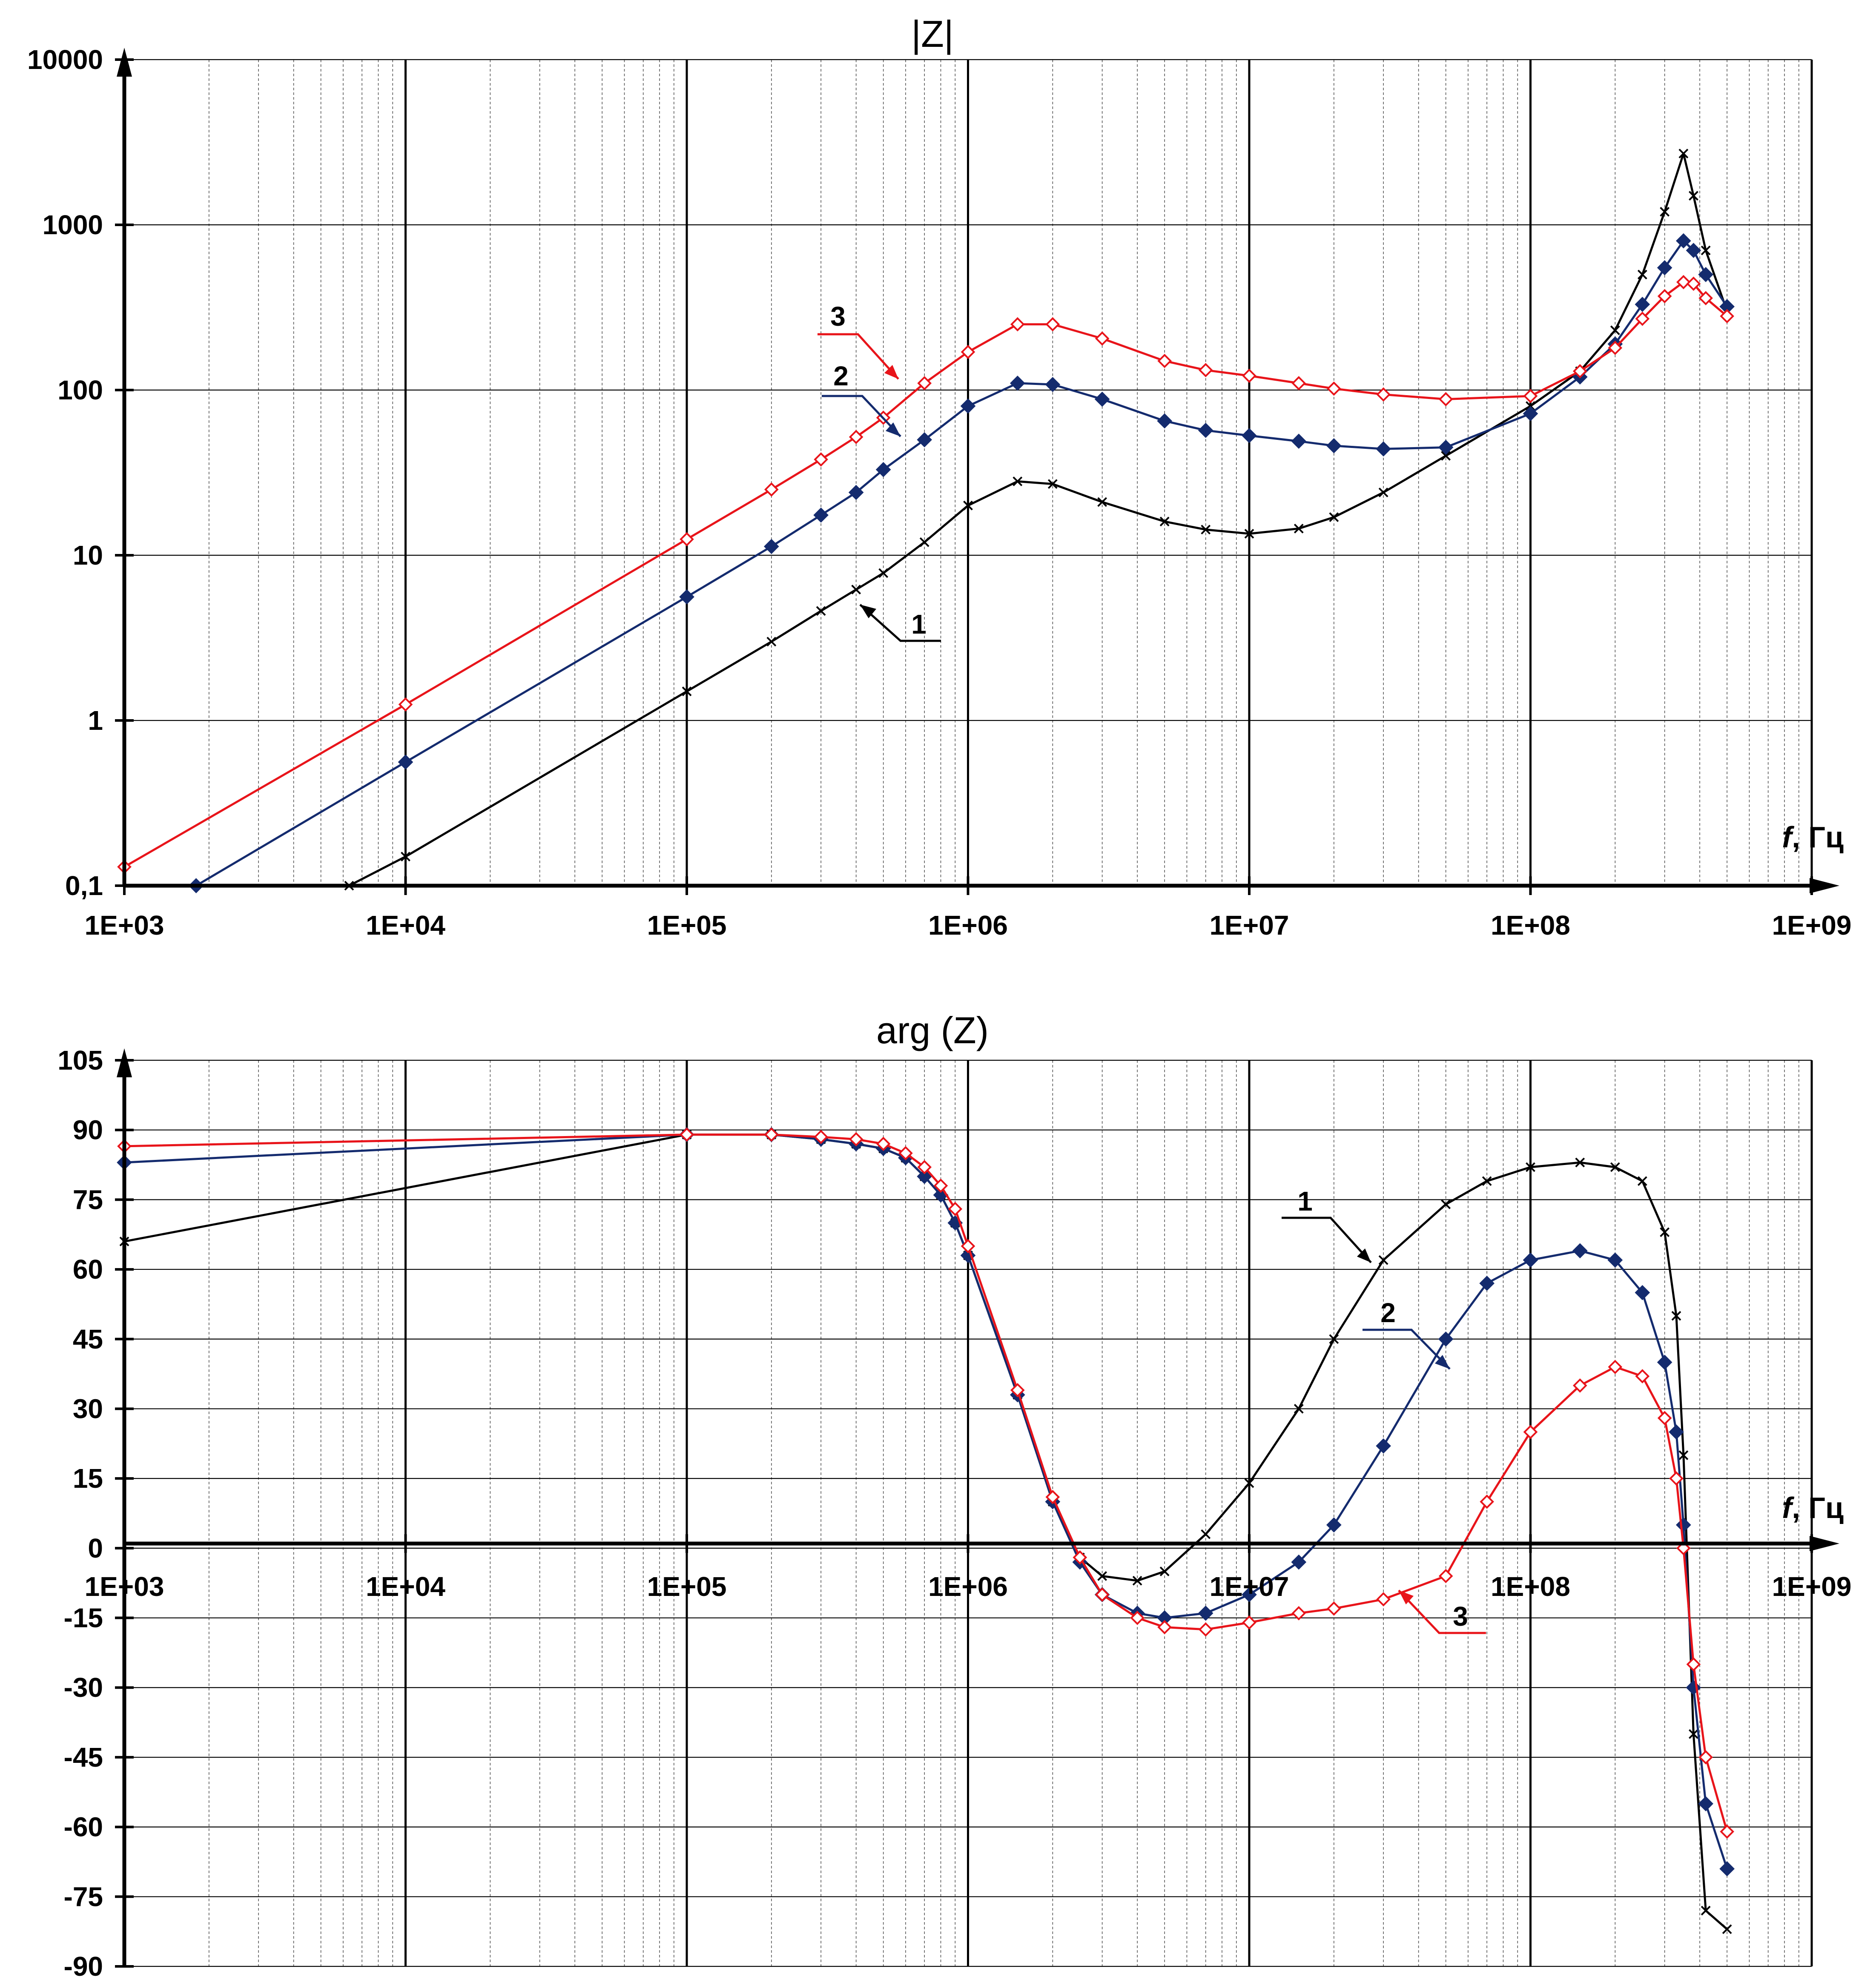 The height and width of the screenshot is (1980, 1876). What do you see at coordinates (1388, 1312) in the screenshot?
I see `callout-2-label: 2` at bounding box center [1388, 1312].